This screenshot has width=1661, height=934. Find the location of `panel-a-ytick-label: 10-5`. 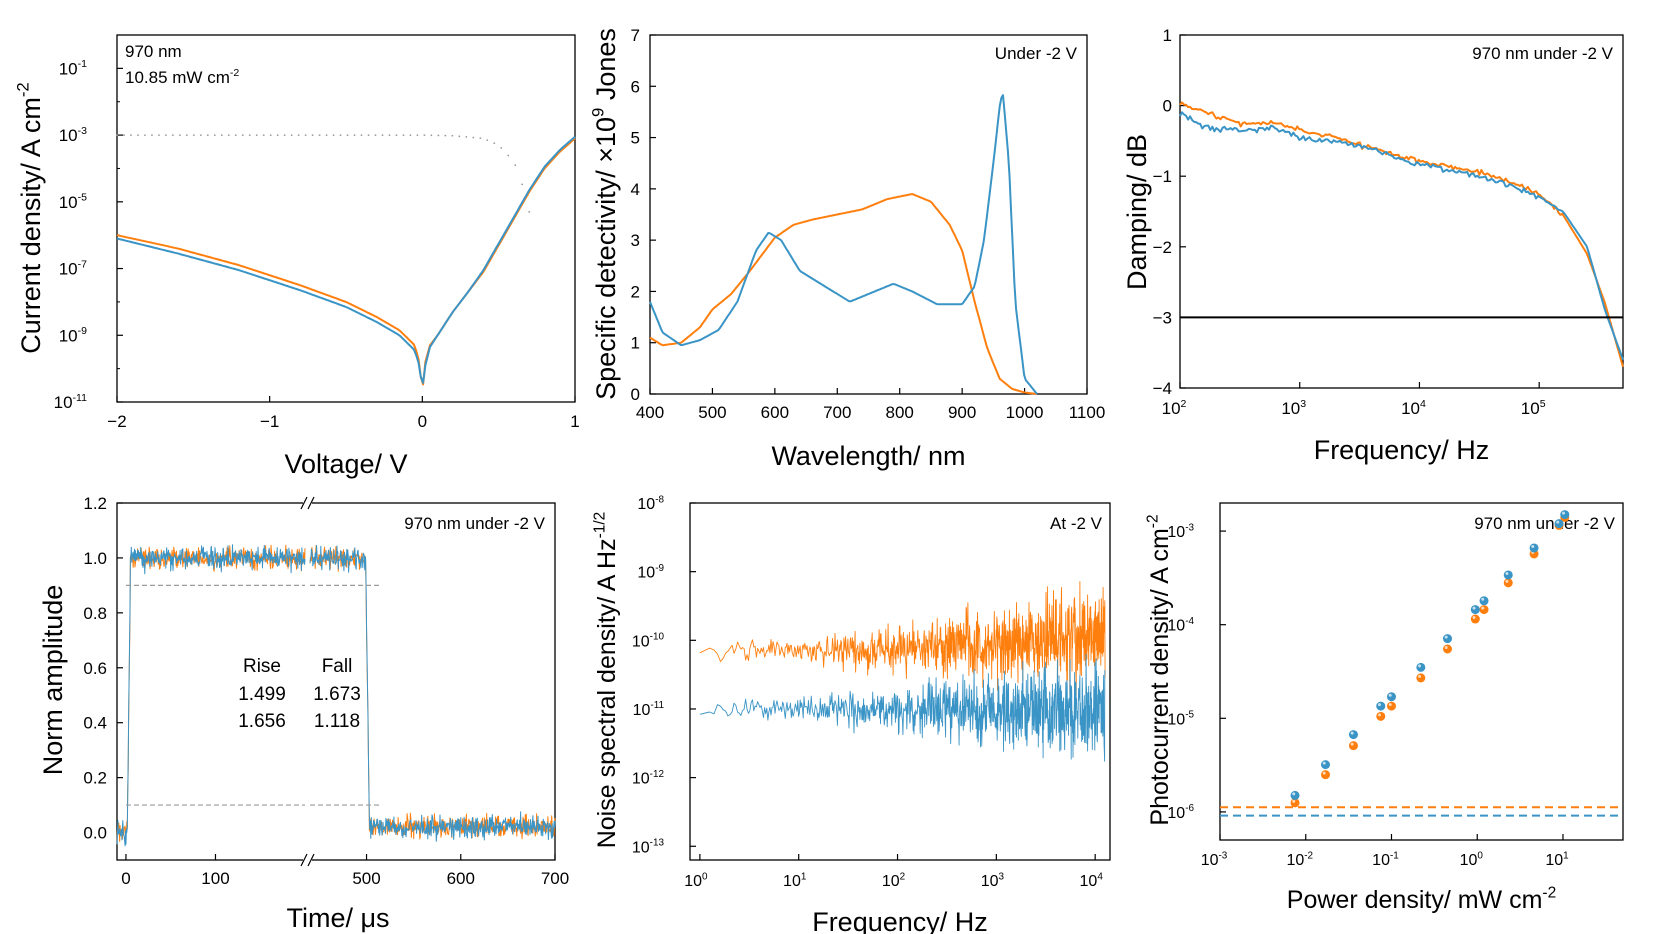

panel-a-ytick-label: 10-5 is located at coordinates (73, 202).